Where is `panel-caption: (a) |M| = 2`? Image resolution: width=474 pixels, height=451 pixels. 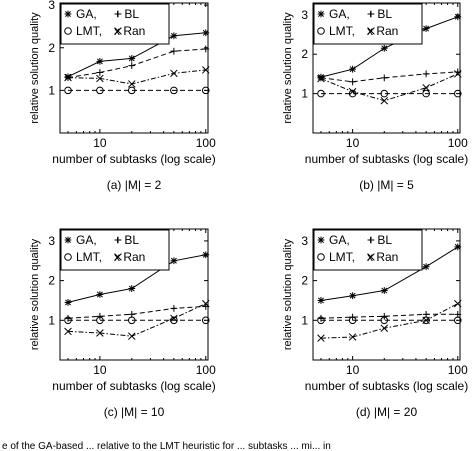
panel-caption: (a) |M| = 2 is located at coordinates (134, 185).